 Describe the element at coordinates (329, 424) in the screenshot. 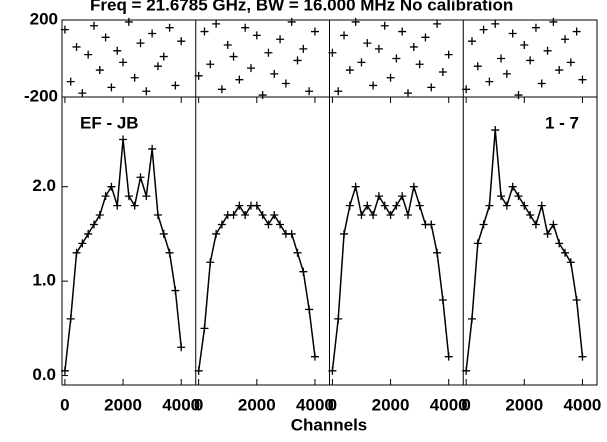

I see `x-axis-label: Channels` at that location.